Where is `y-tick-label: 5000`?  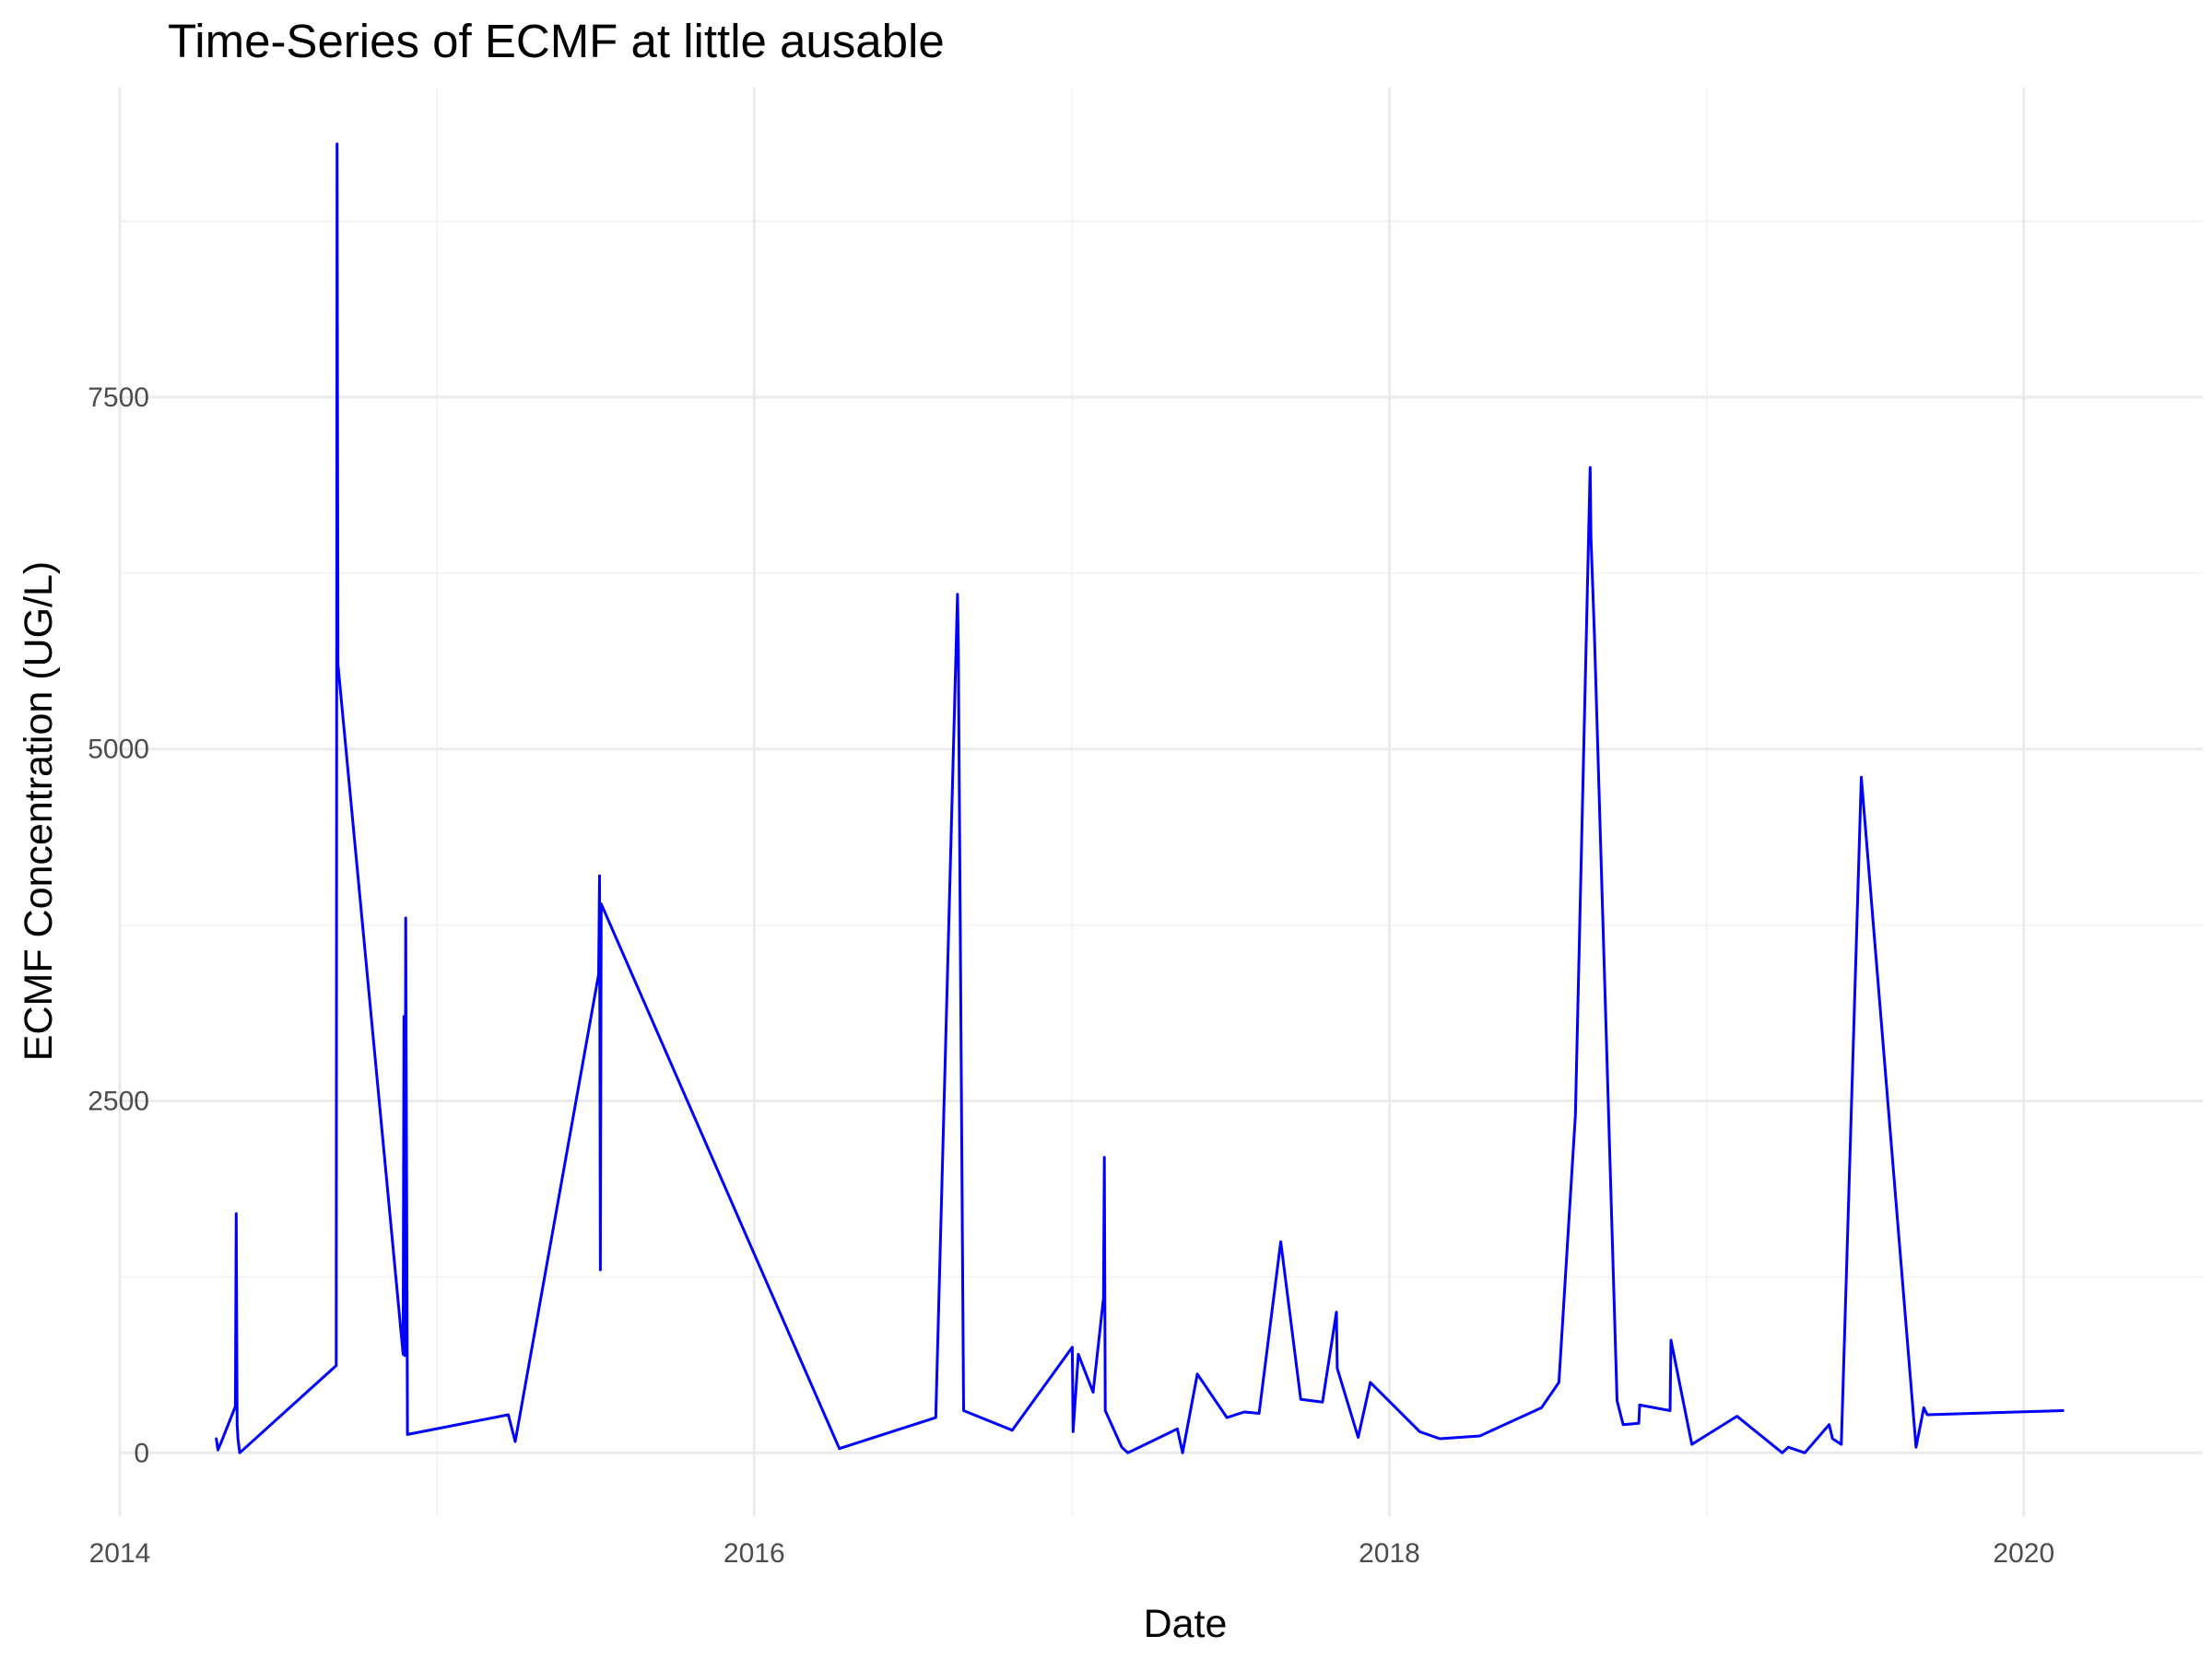
y-tick-label: 5000 is located at coordinates (118, 750).